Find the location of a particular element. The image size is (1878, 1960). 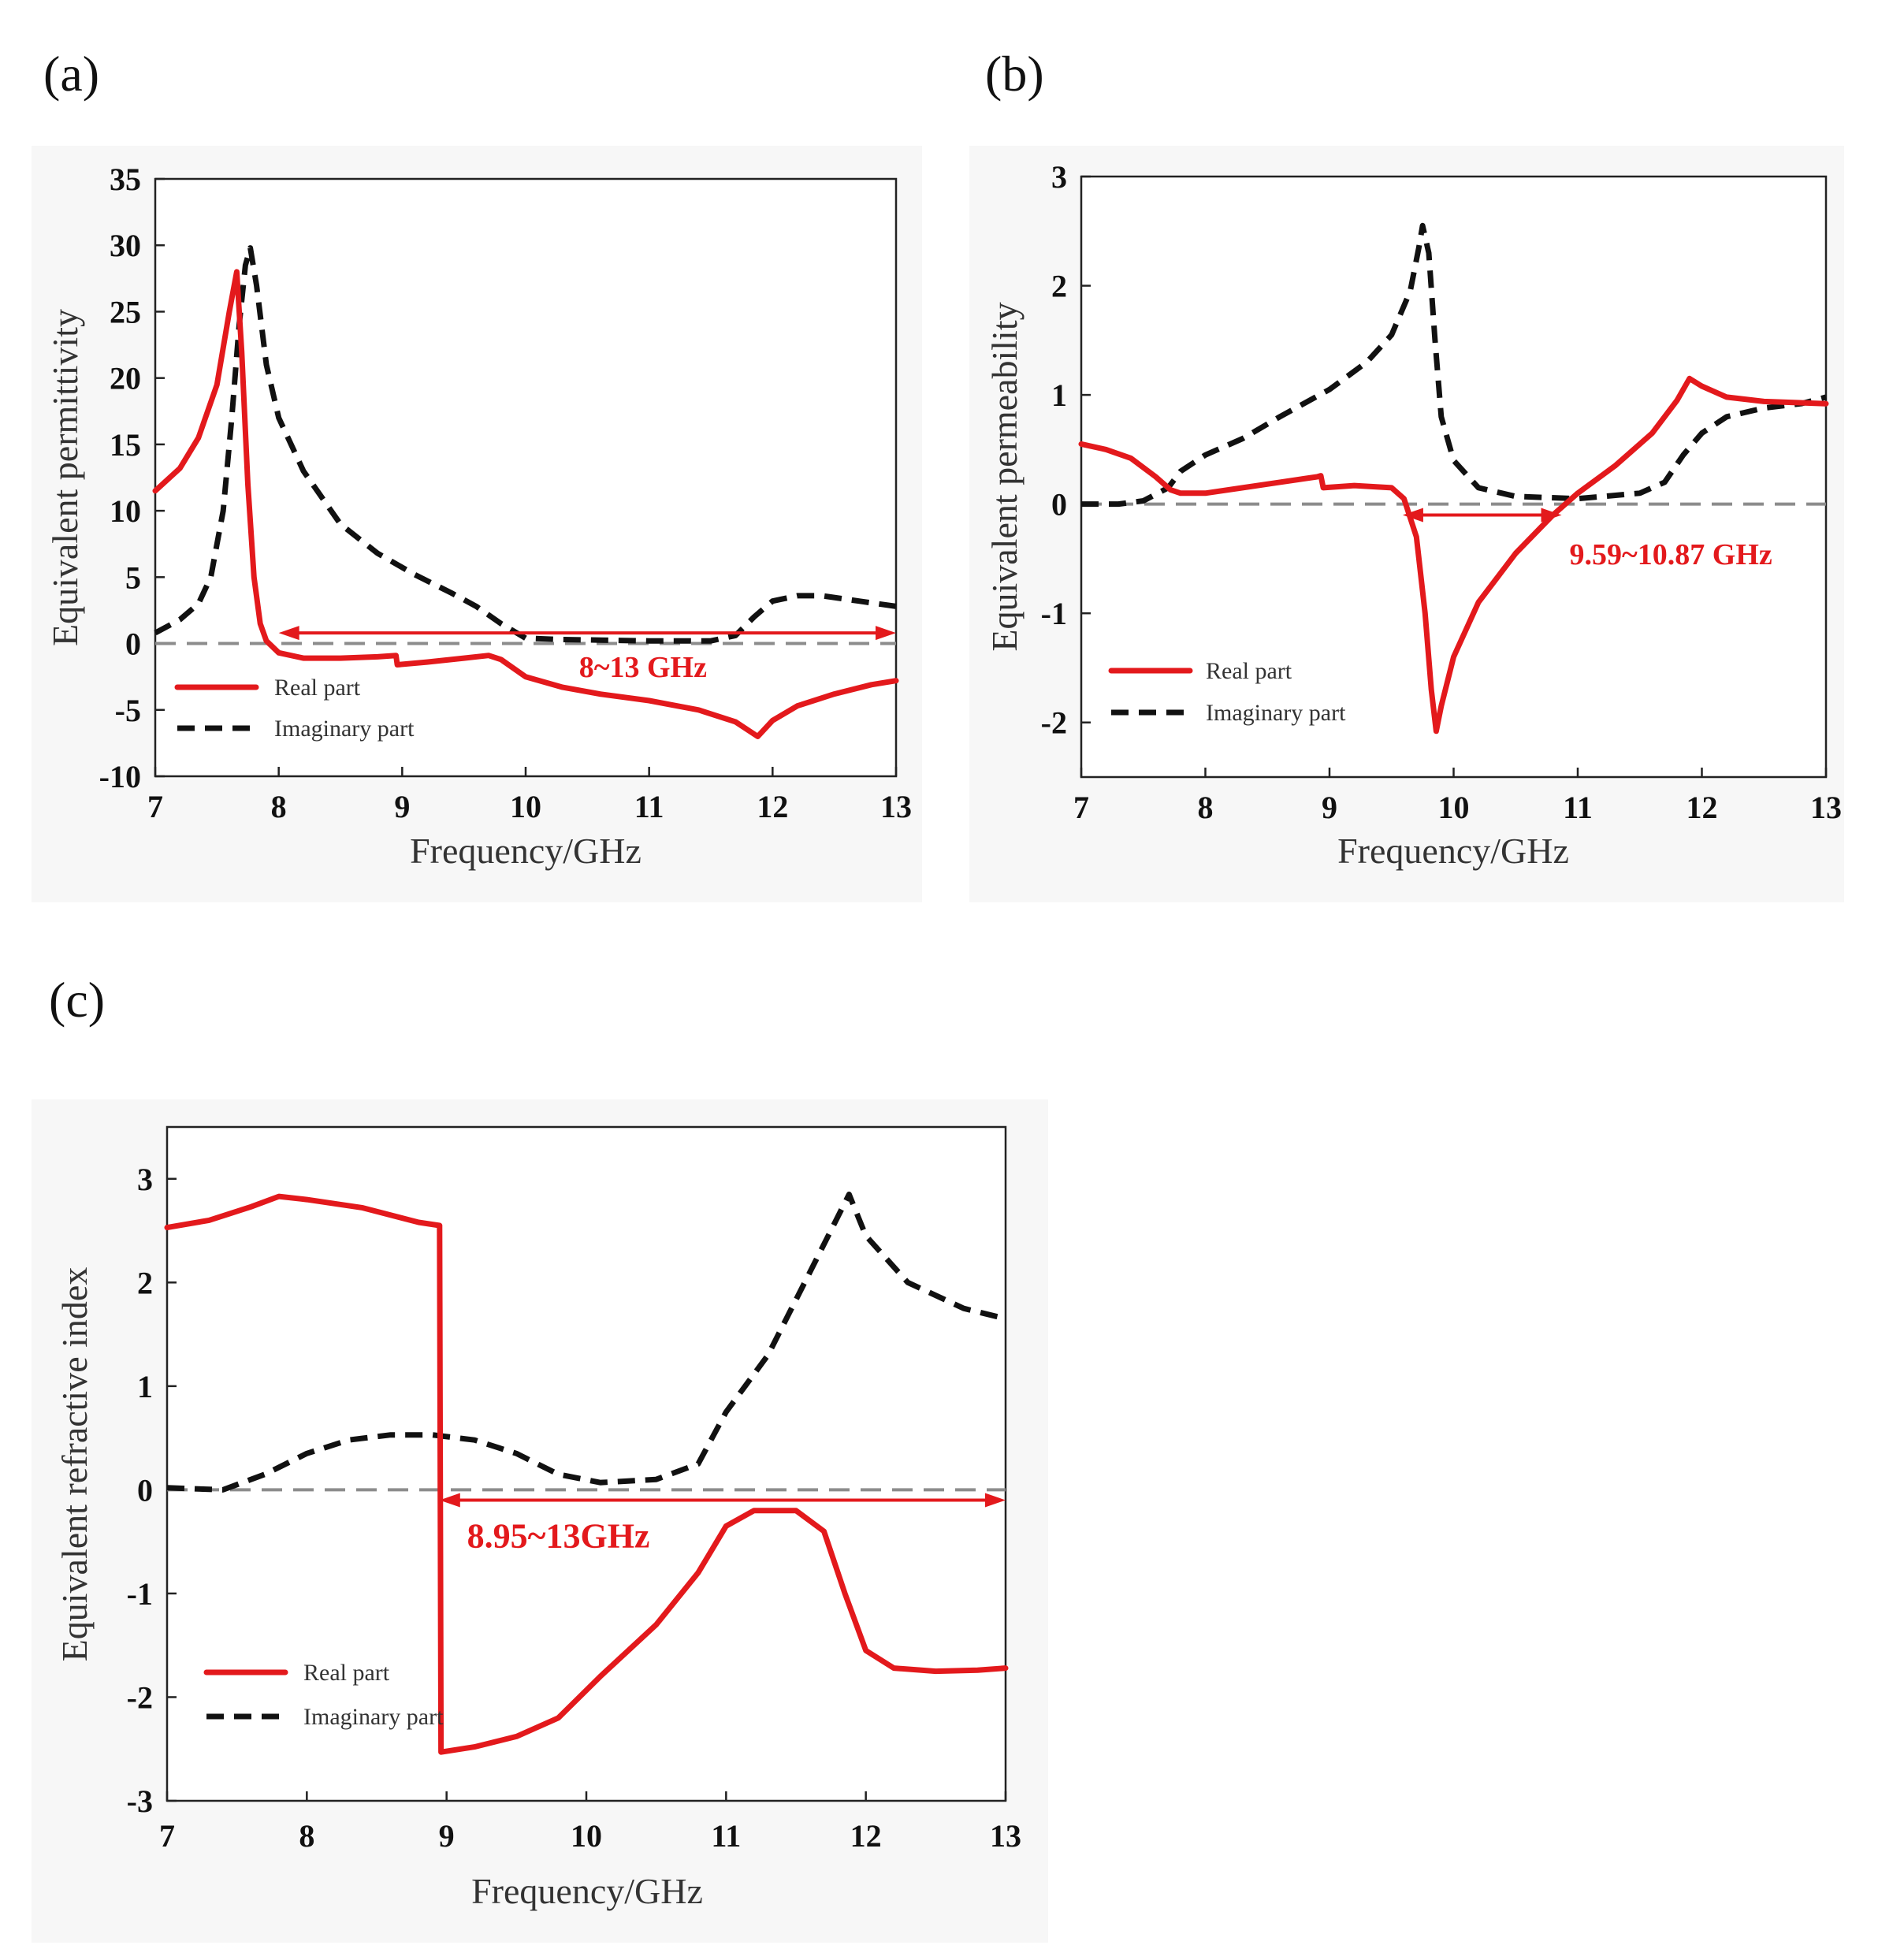

panel-b-x-axis-title: Frequency/GHz is located at coordinates (1453, 851).